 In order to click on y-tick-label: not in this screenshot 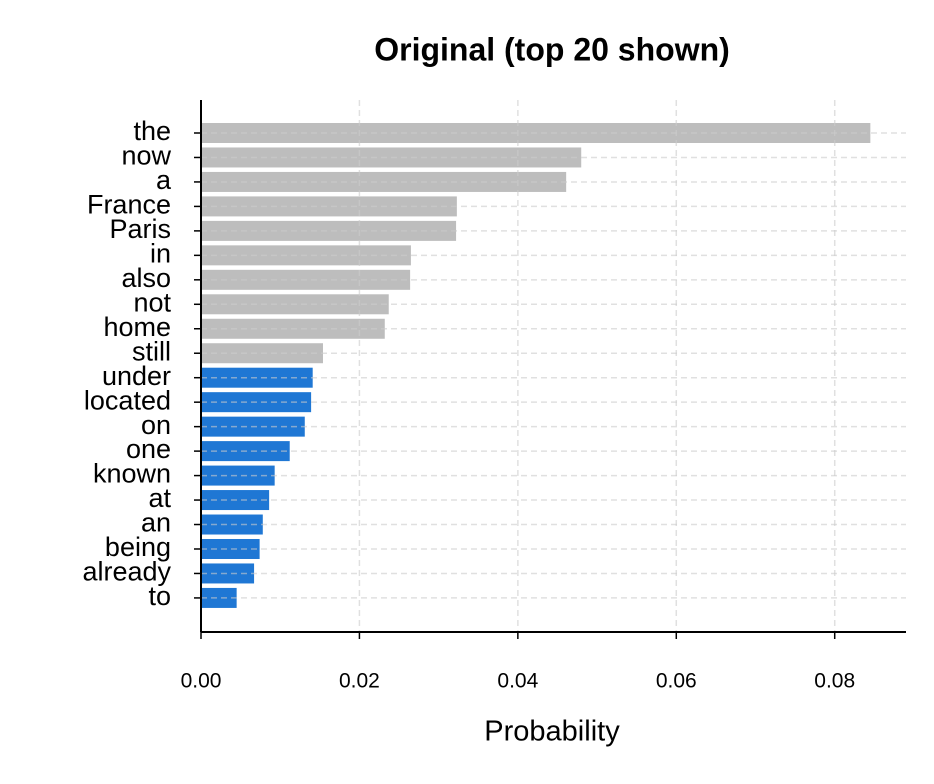, I will do `click(152, 302)`.